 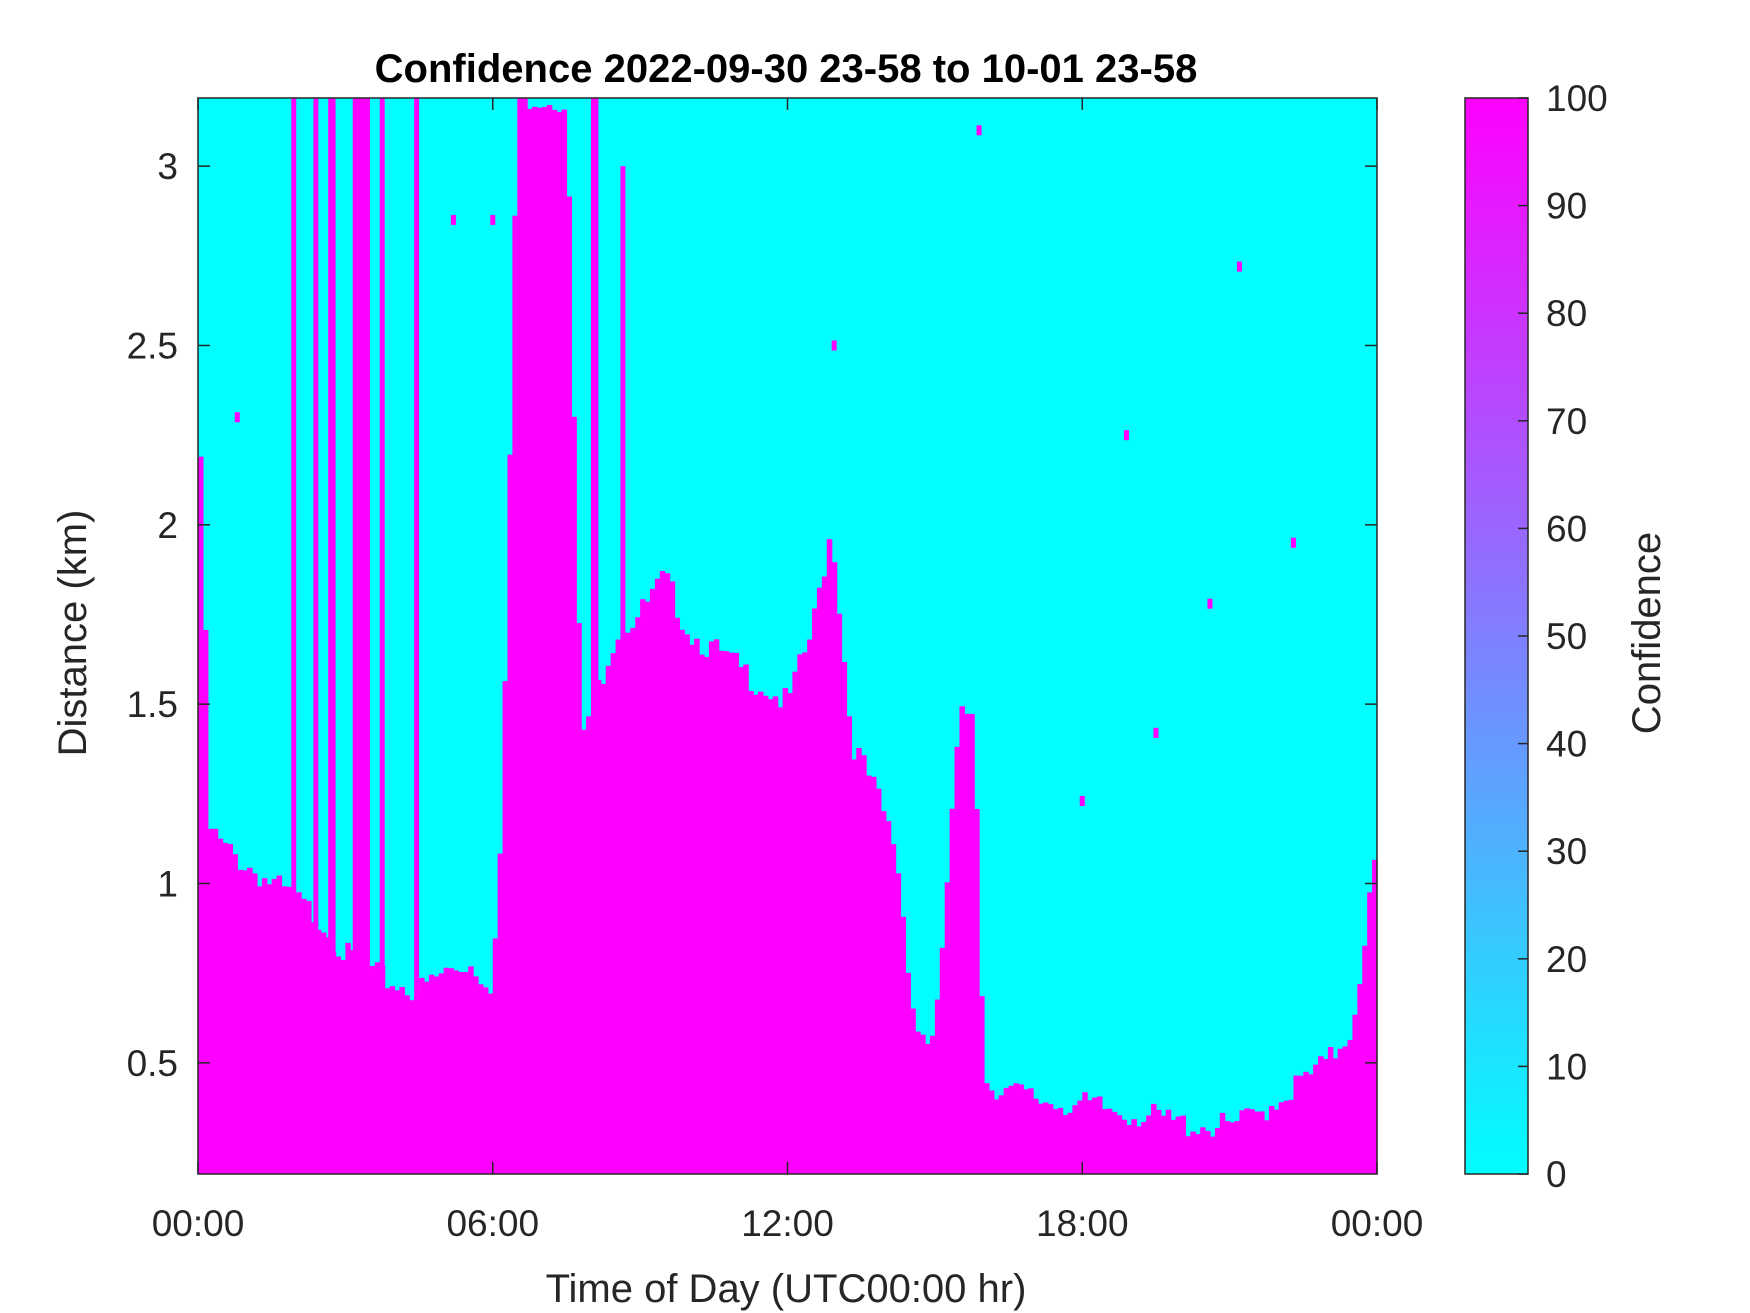 I want to click on colorbar-tick-label: 100, so click(x=1577, y=98).